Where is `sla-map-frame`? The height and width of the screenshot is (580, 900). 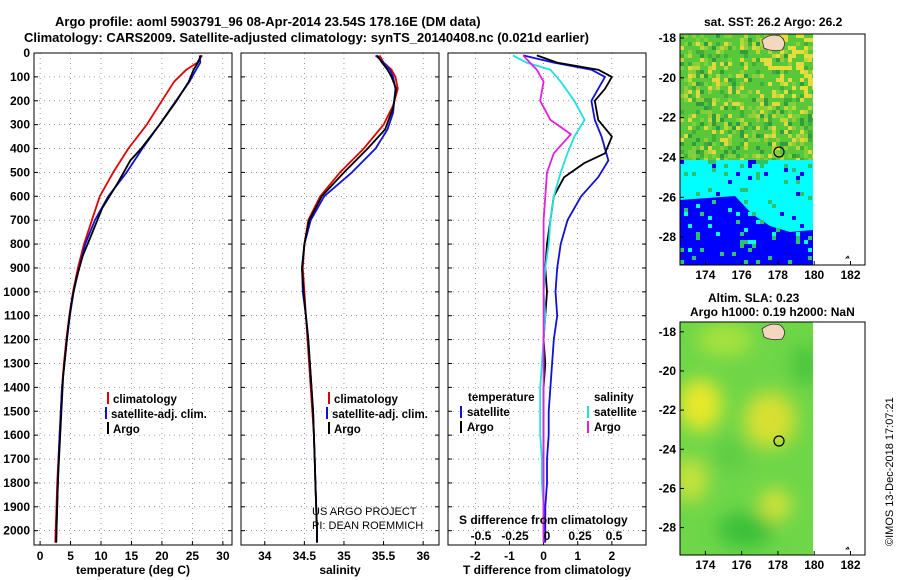 sla-map-frame is located at coordinates (772, 438).